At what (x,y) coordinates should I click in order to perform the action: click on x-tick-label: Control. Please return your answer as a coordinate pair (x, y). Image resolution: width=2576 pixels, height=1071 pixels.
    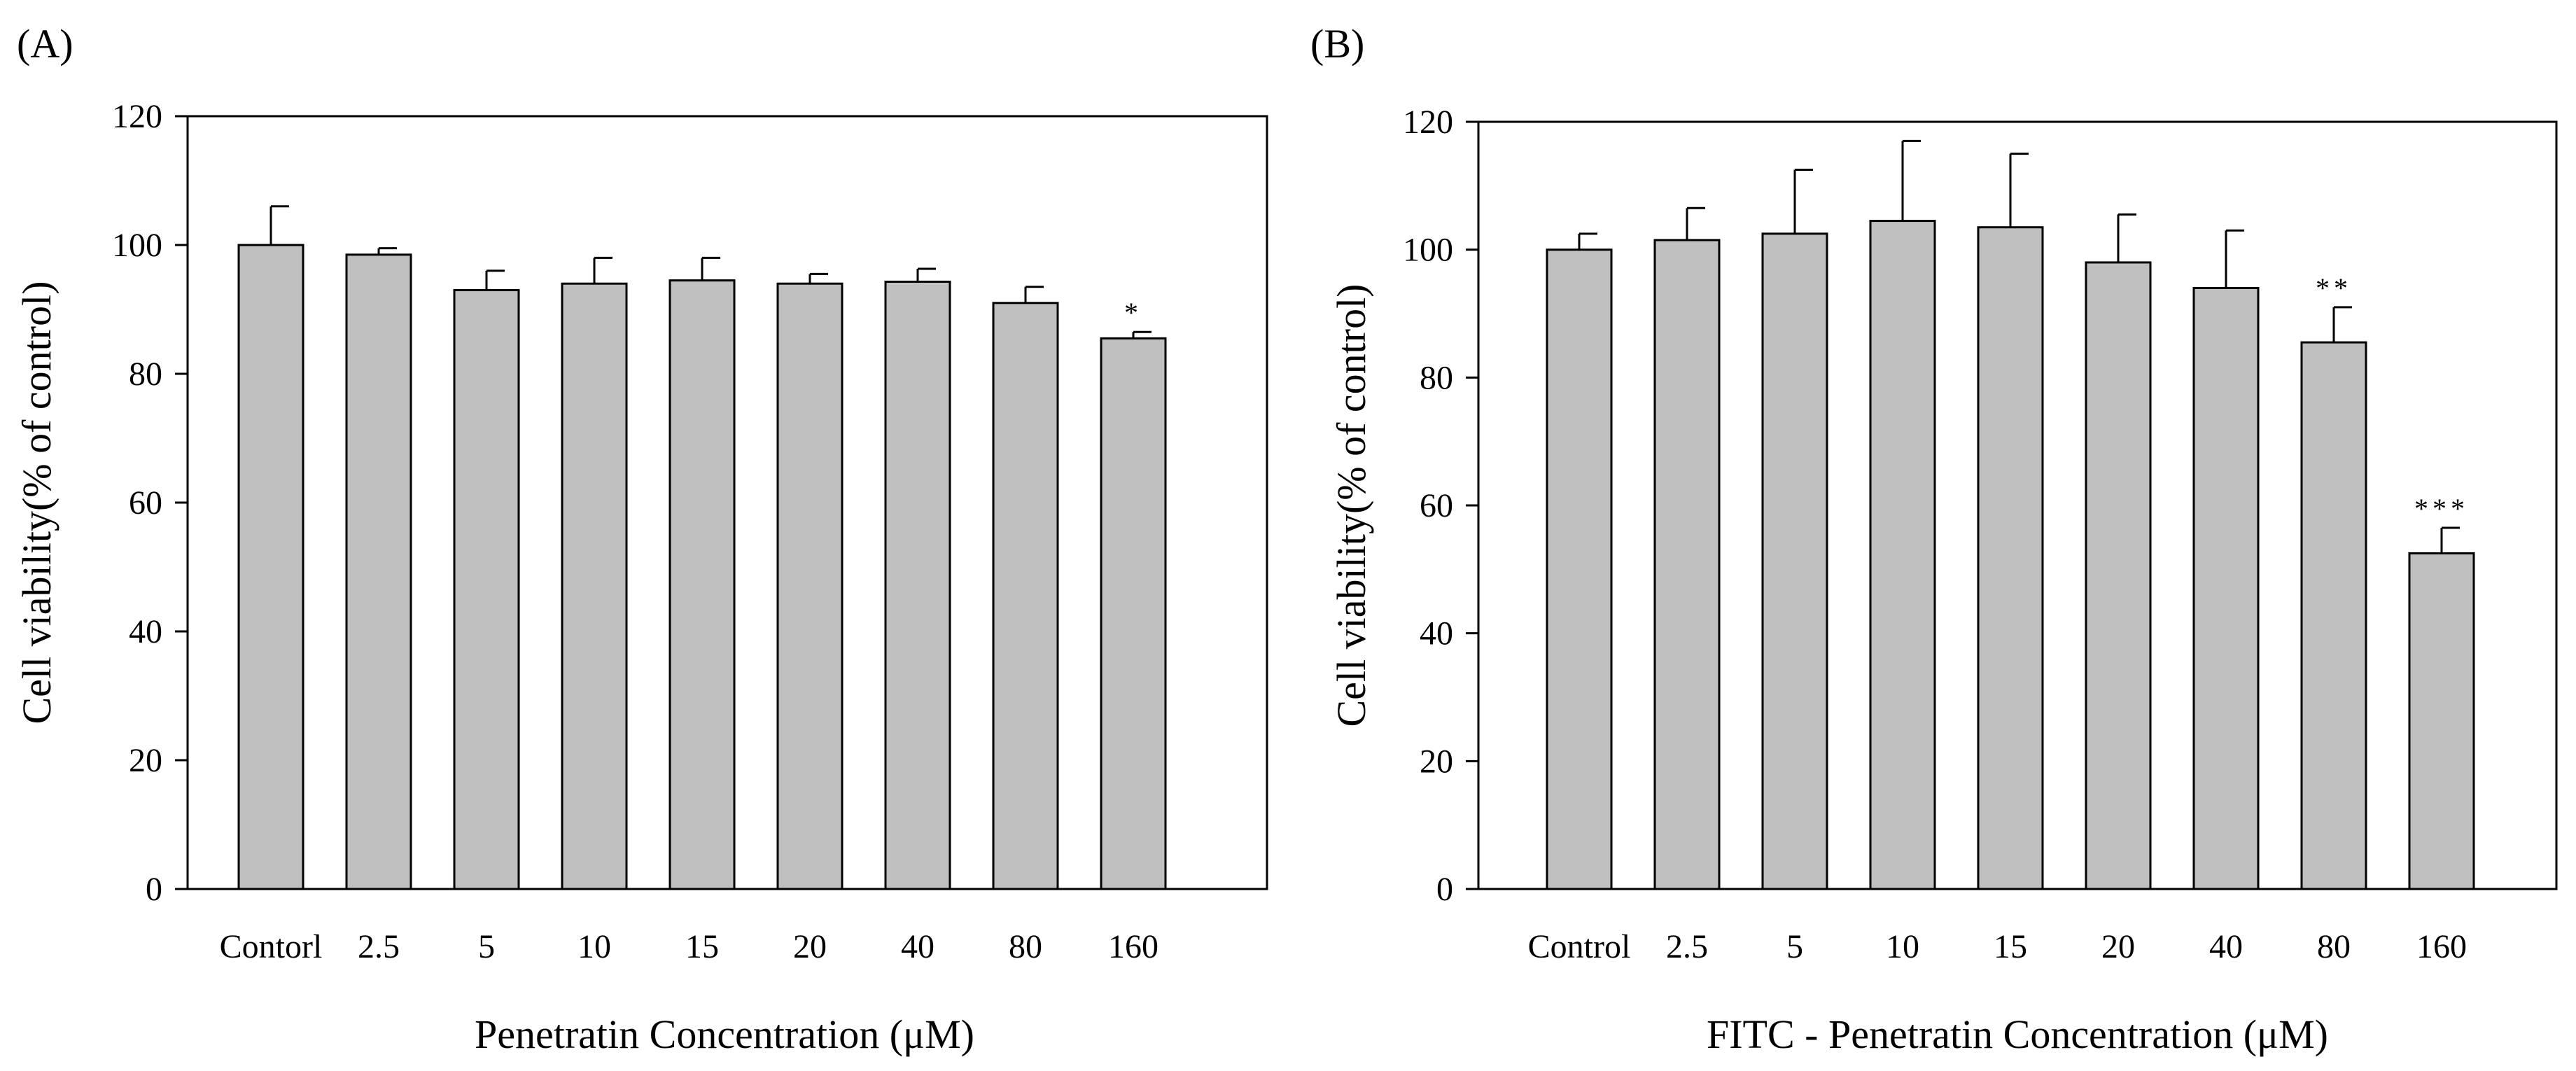
    Looking at the image, I should click on (1579, 946).